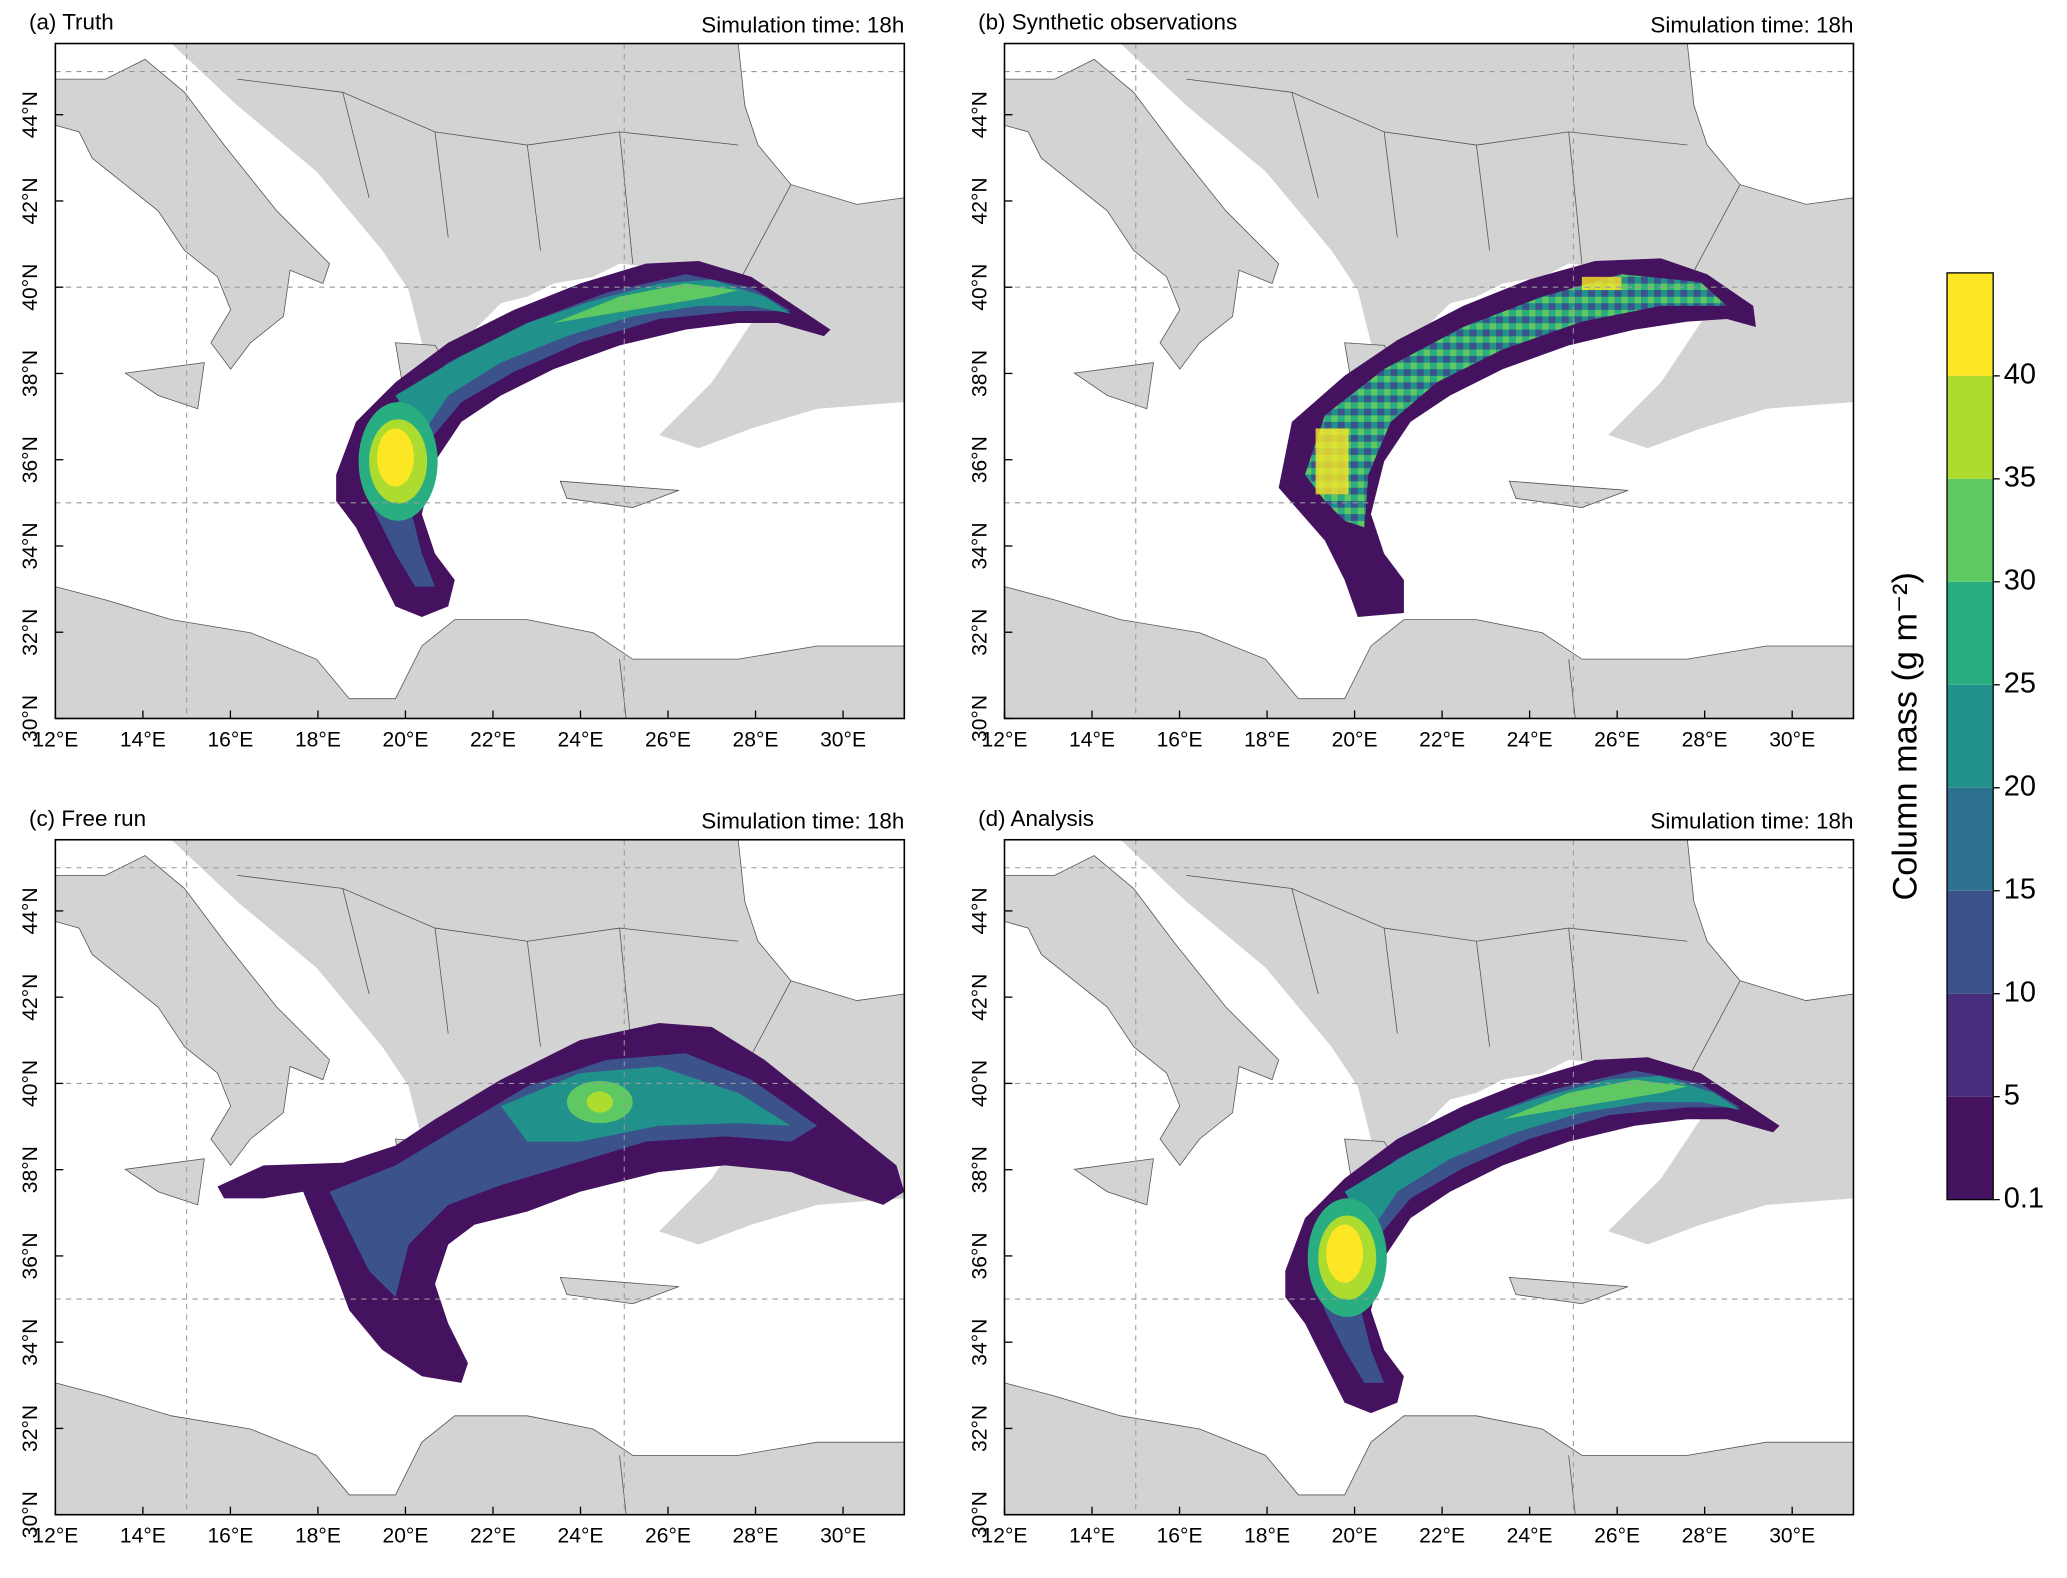  I want to click on colorbar-frame, so click(1970, 736).